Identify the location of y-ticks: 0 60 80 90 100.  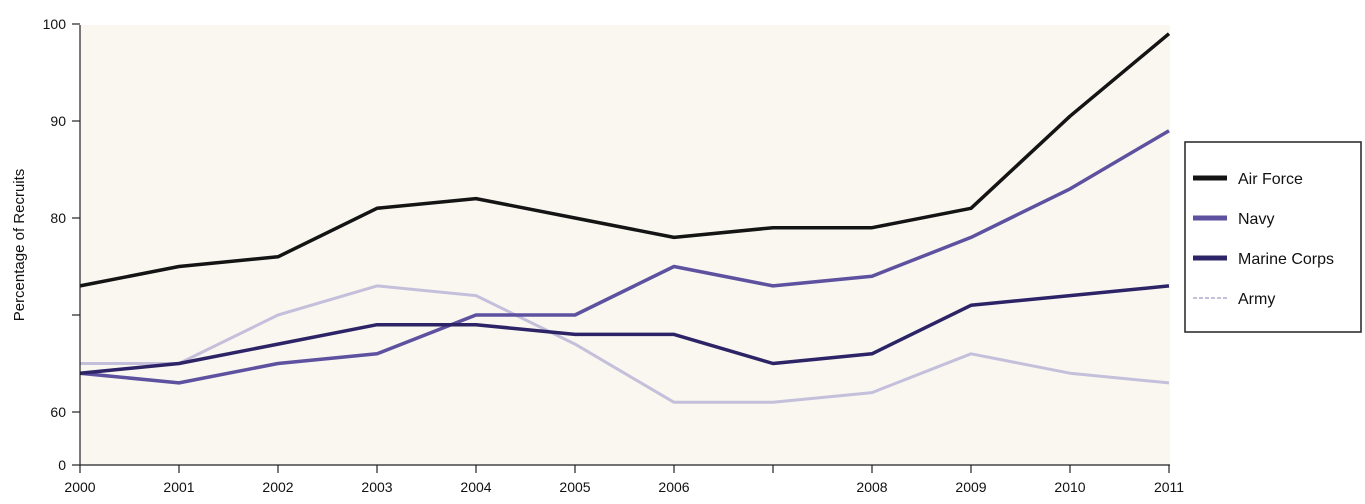
(61, 244).